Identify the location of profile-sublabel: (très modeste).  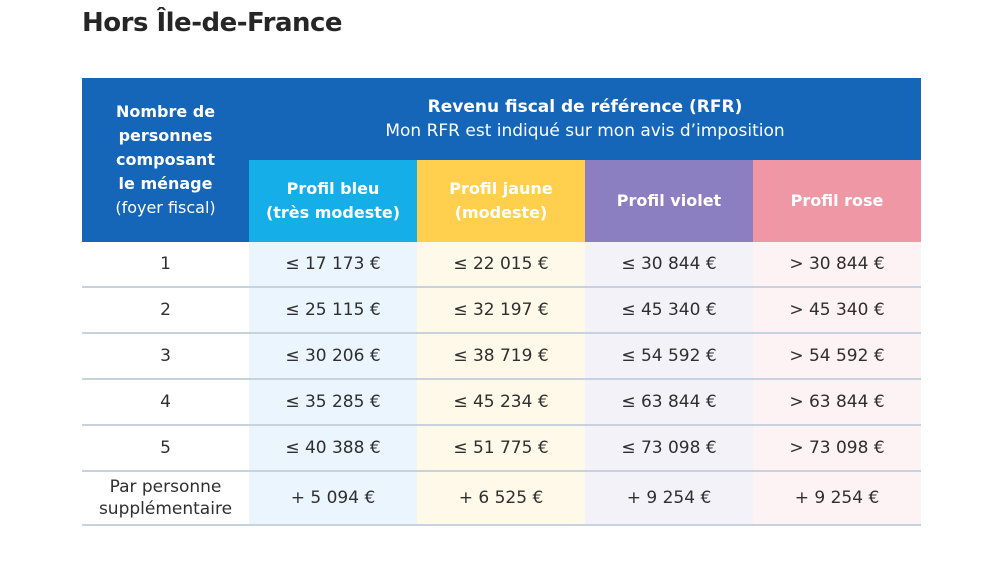
(333, 212).